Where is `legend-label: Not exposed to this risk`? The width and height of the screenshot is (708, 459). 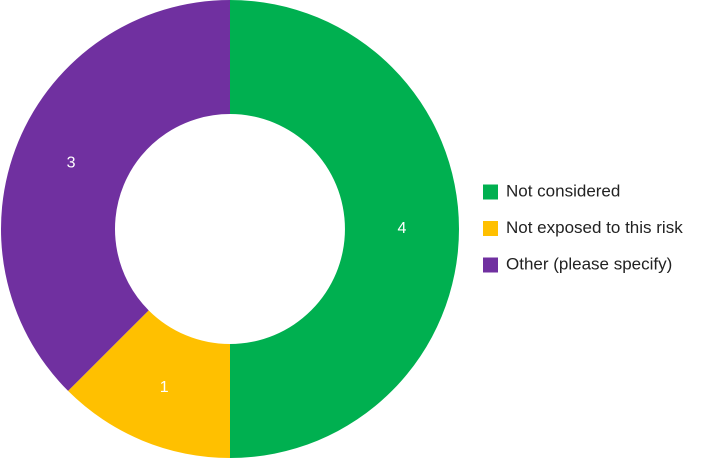 legend-label: Not exposed to this risk is located at coordinates (594, 227).